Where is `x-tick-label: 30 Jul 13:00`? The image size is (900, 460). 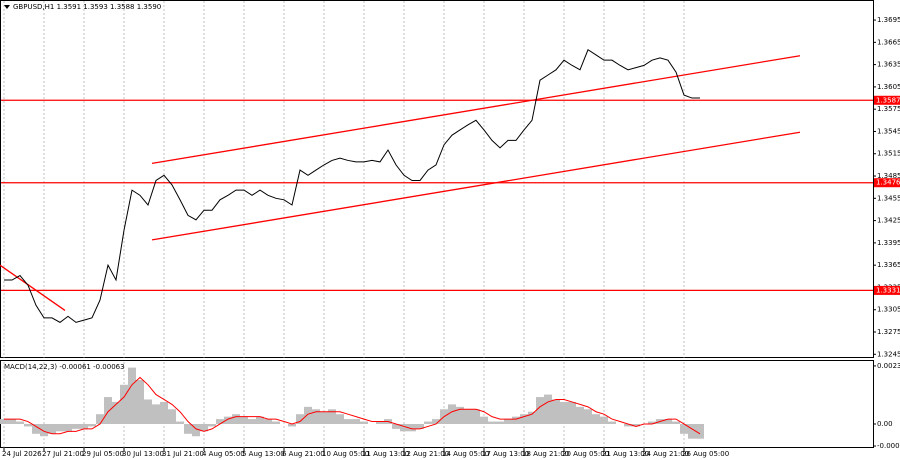 x-tick-label: 30 Jul 13:00 is located at coordinates (143, 454).